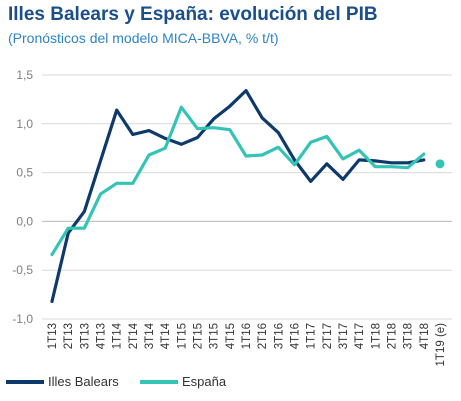  What do you see at coordinates (22, 197) in the screenshot?
I see `y-axis-ticks: 1,5 1,0 0,5 0,0 -0,5 -1,0` at bounding box center [22, 197].